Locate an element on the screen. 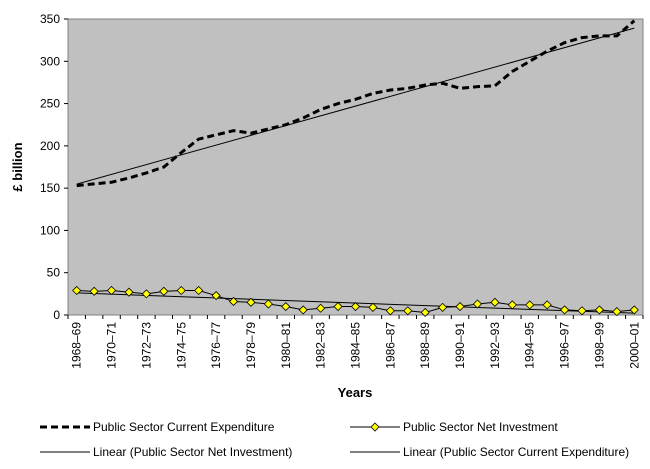 This screenshot has width=650, height=469. y-tick-label: 50 is located at coordinates (54, 273).